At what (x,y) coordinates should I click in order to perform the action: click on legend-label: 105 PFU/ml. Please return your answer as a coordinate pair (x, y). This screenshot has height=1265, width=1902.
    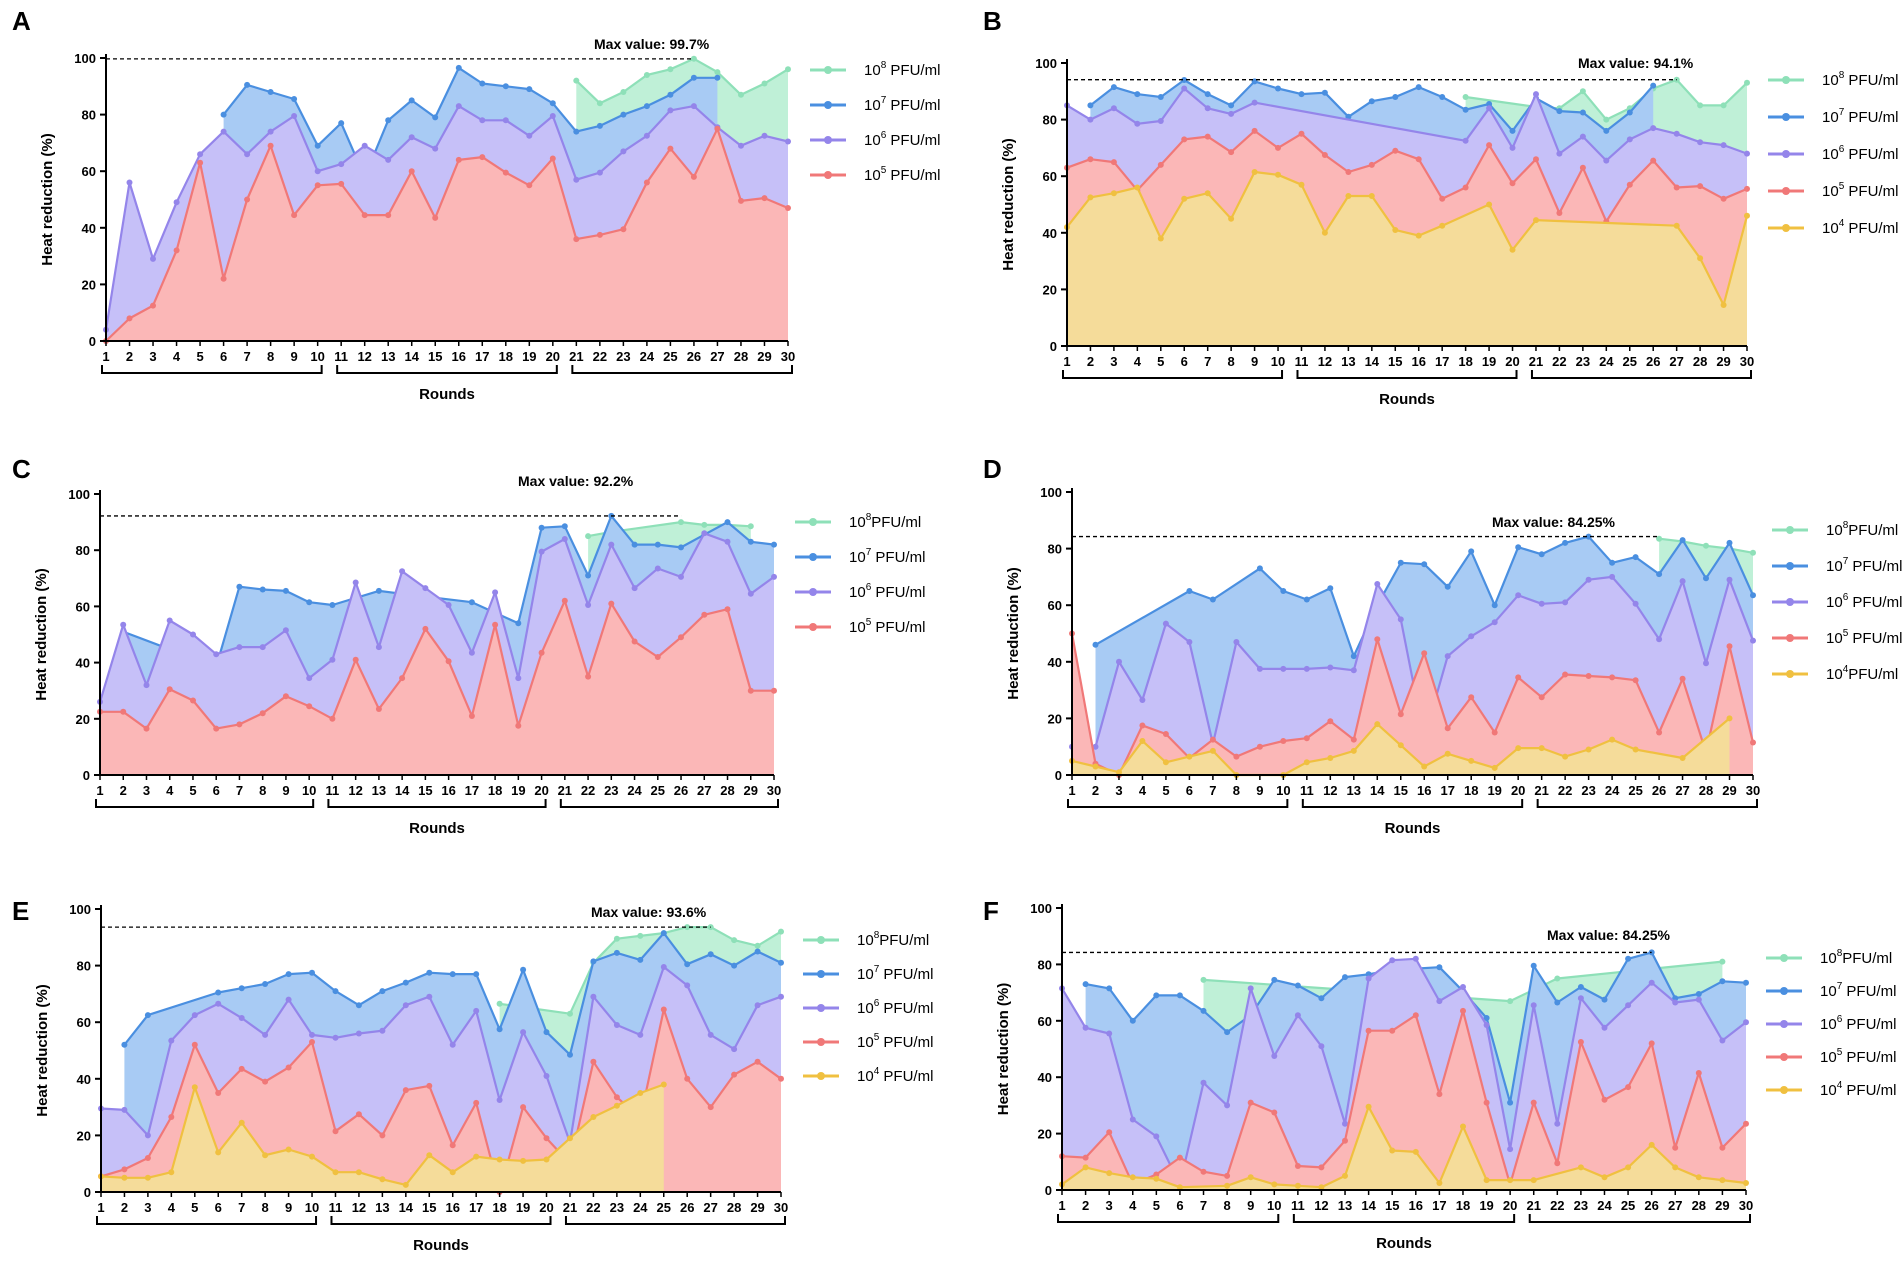
    Looking at the image, I should click on (887, 626).